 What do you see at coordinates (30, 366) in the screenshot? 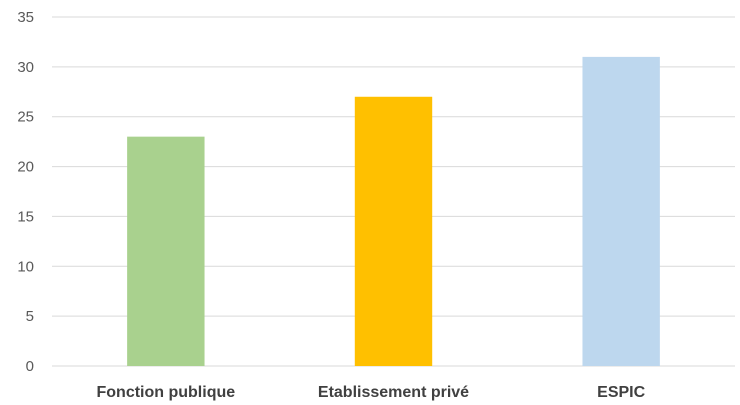
I see `y-tick-label: 0` at bounding box center [30, 366].